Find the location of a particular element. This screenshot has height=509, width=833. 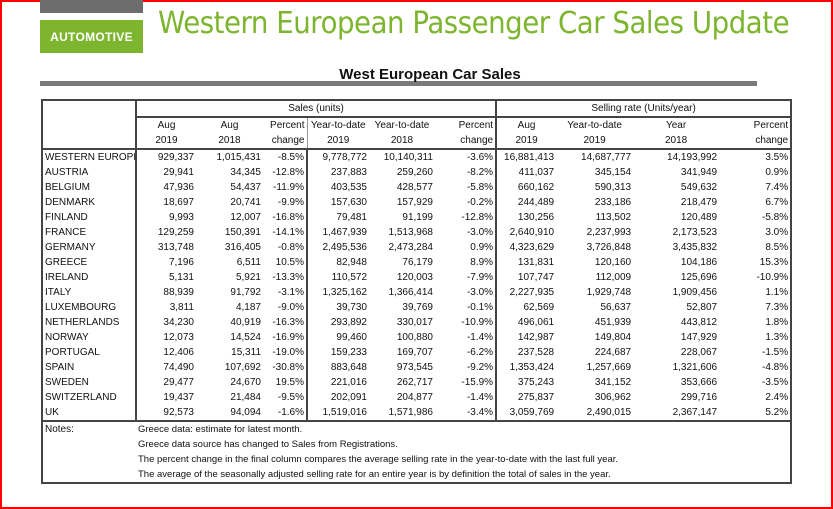

data-cell: 91,792 is located at coordinates (245, 292).